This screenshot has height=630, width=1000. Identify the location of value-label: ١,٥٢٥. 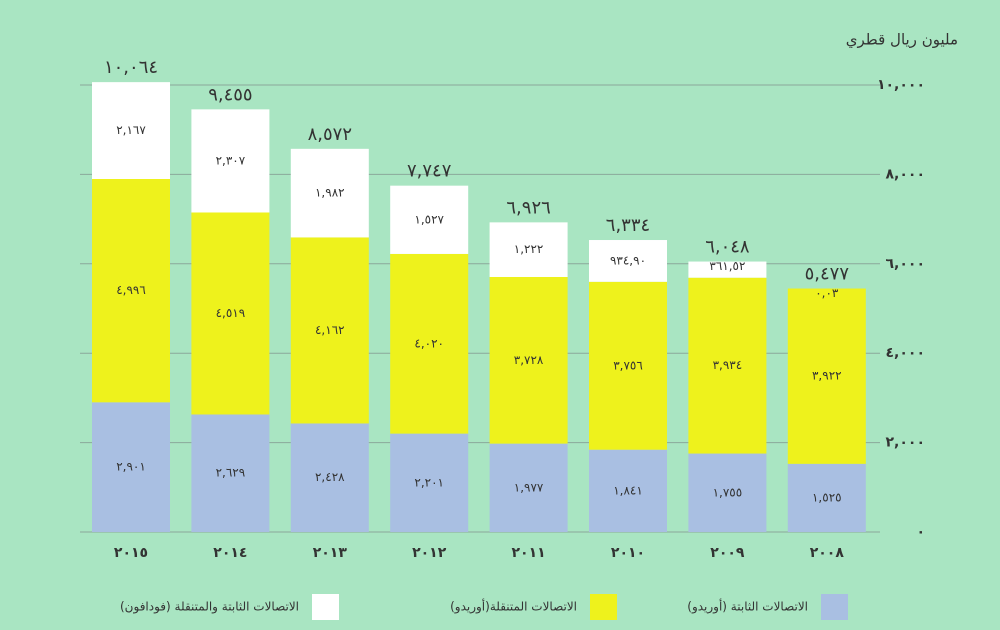
(827, 497).